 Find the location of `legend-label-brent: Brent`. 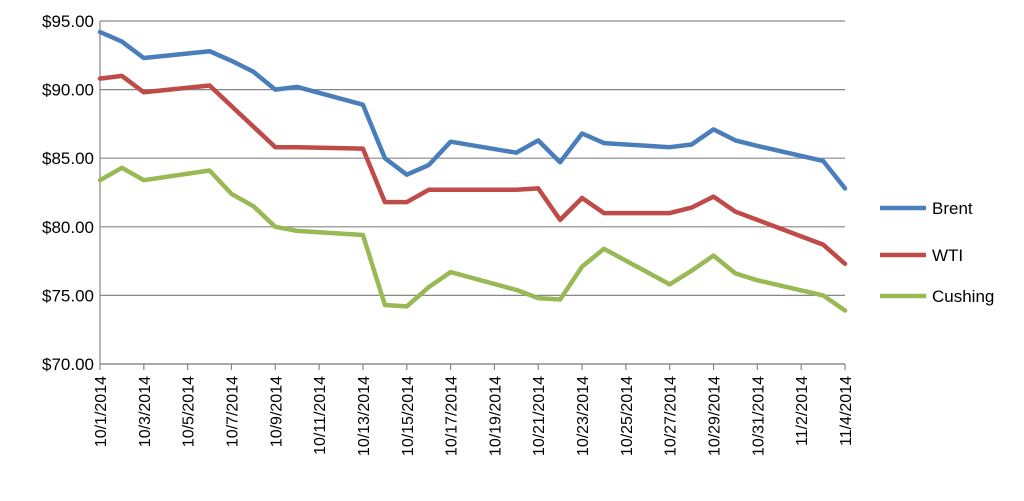

legend-label-brent: Brent is located at coordinates (952, 208).